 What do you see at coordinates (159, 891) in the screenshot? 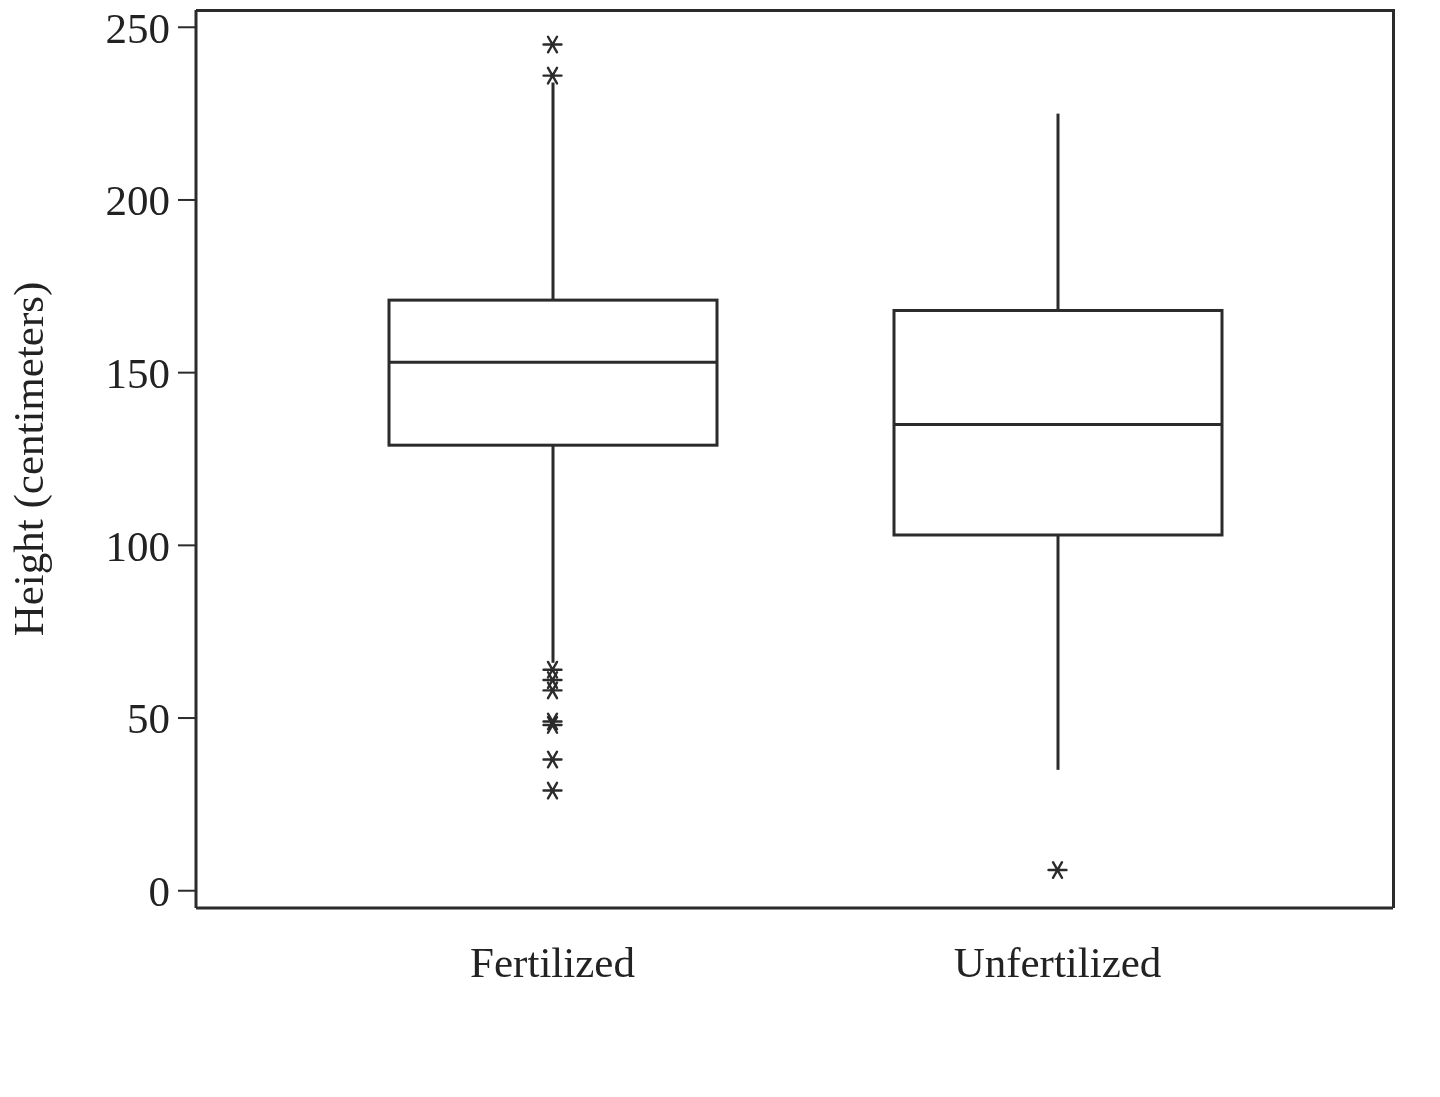
I see `y-tick-label: 0` at bounding box center [159, 891].